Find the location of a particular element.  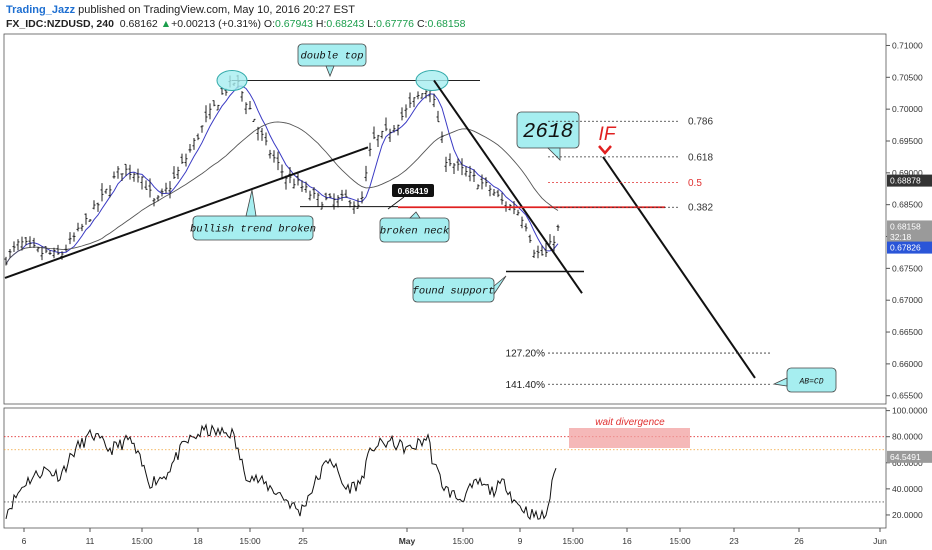

open-value: 0.67943 is located at coordinates (294, 24).